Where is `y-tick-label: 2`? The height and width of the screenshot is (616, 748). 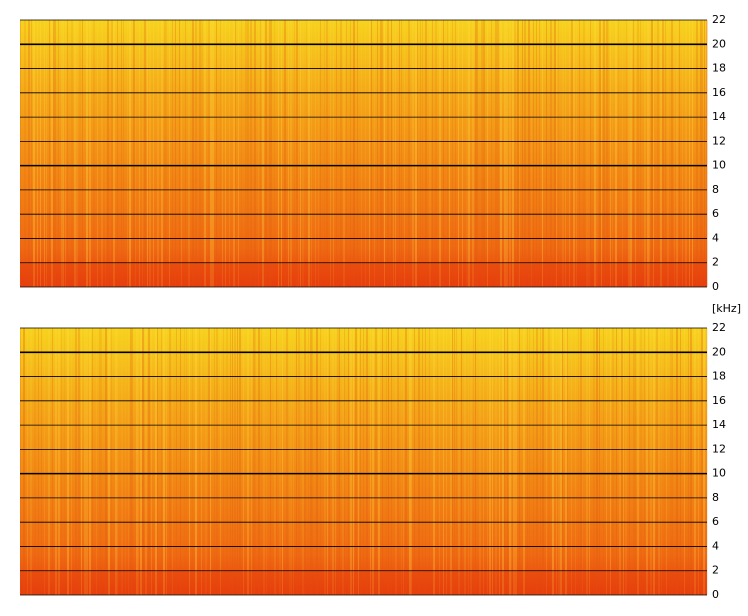 y-tick-label: 2 is located at coordinates (715, 262).